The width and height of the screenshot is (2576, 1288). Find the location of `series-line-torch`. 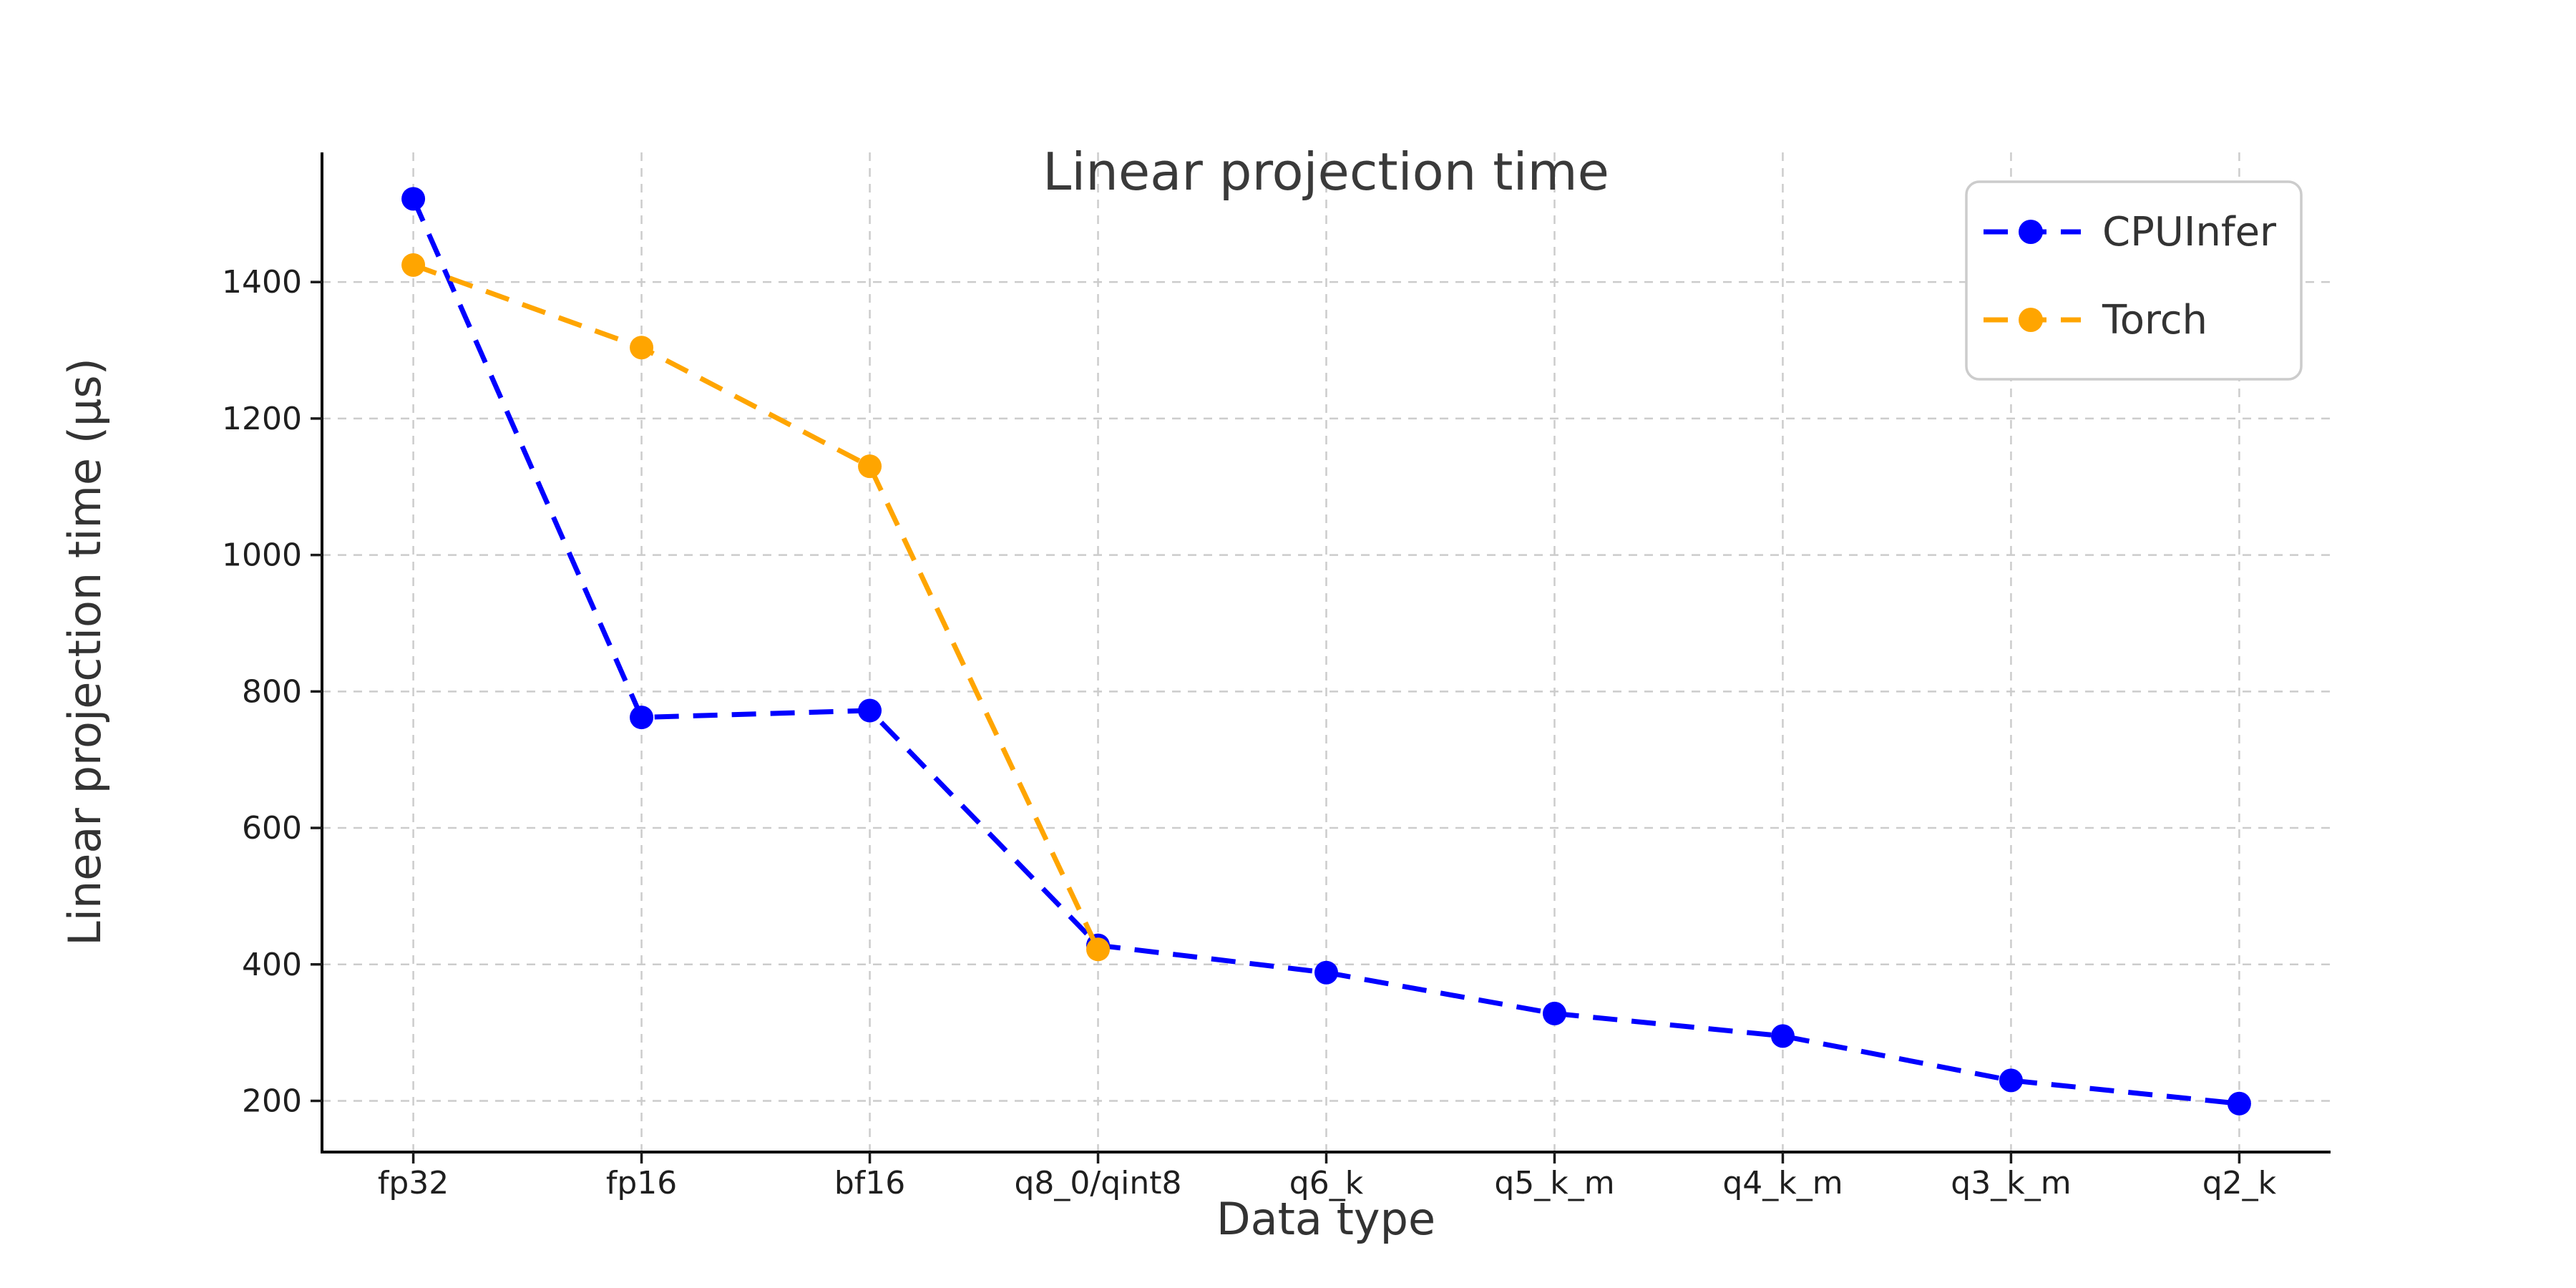

series-line-torch is located at coordinates (756, 607).